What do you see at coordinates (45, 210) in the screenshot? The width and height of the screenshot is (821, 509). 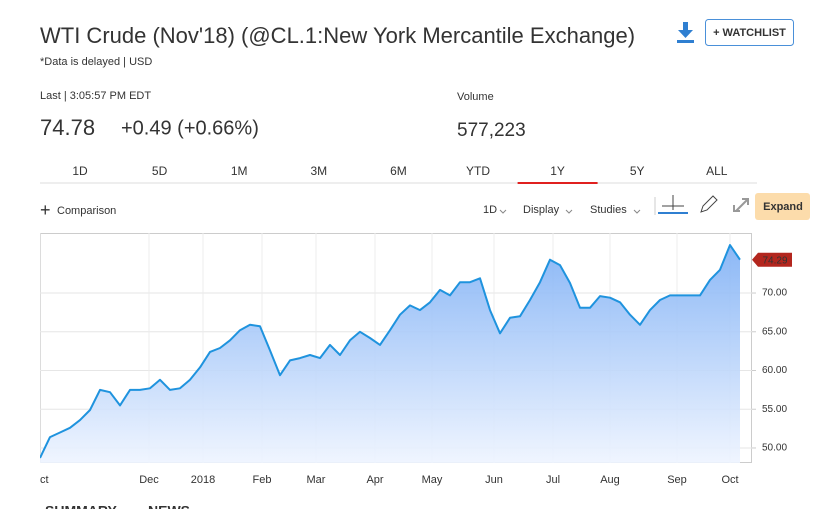 I see `comparison-plus: +` at bounding box center [45, 210].